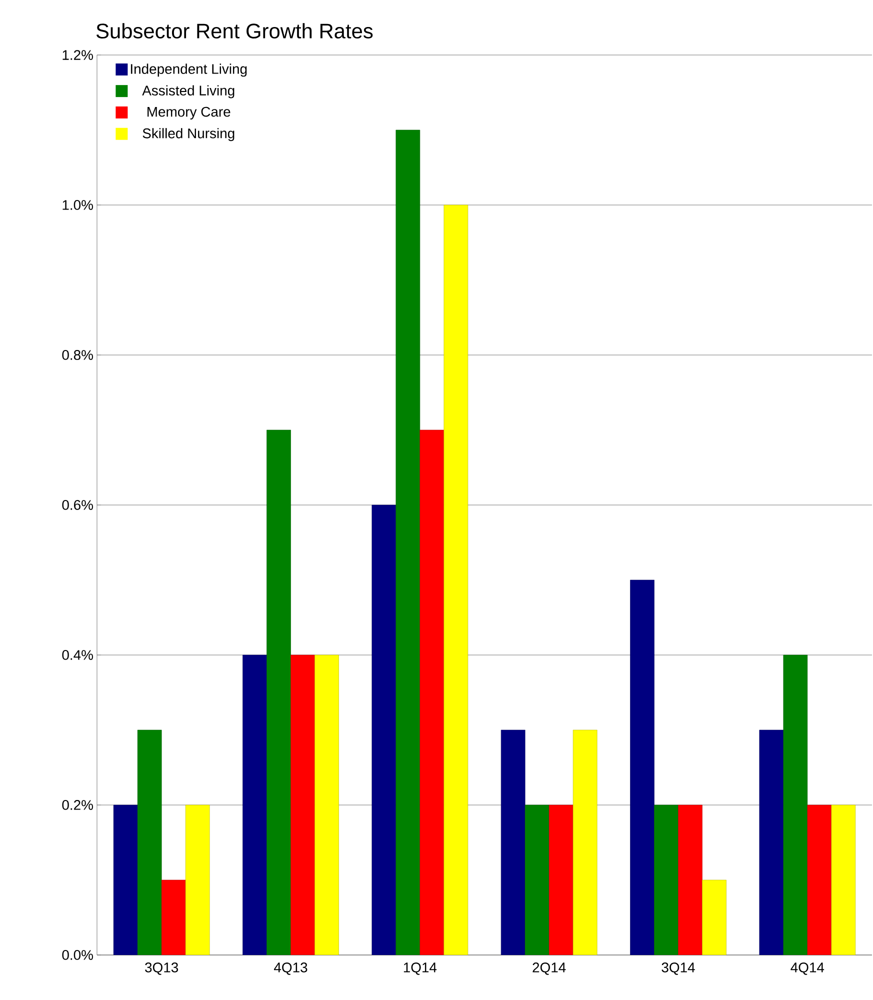  I want to click on legend-label: Independent Living, so click(188, 70).